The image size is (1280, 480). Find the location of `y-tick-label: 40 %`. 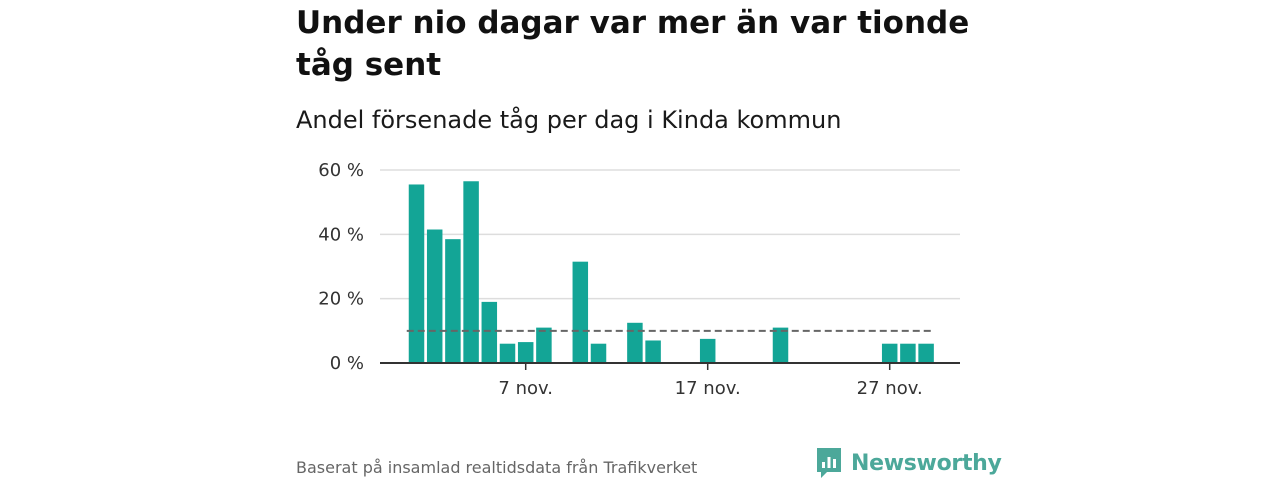

y-tick-label: 40 % is located at coordinates (341, 234).